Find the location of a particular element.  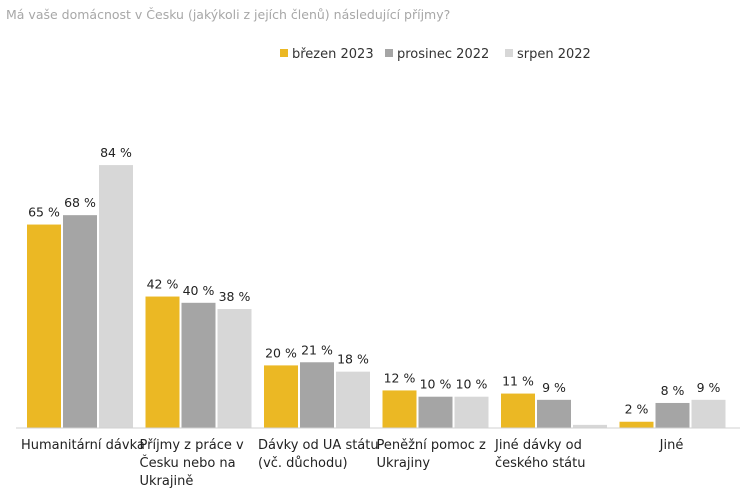

bar-value-label: 21 % is located at coordinates (317, 349).